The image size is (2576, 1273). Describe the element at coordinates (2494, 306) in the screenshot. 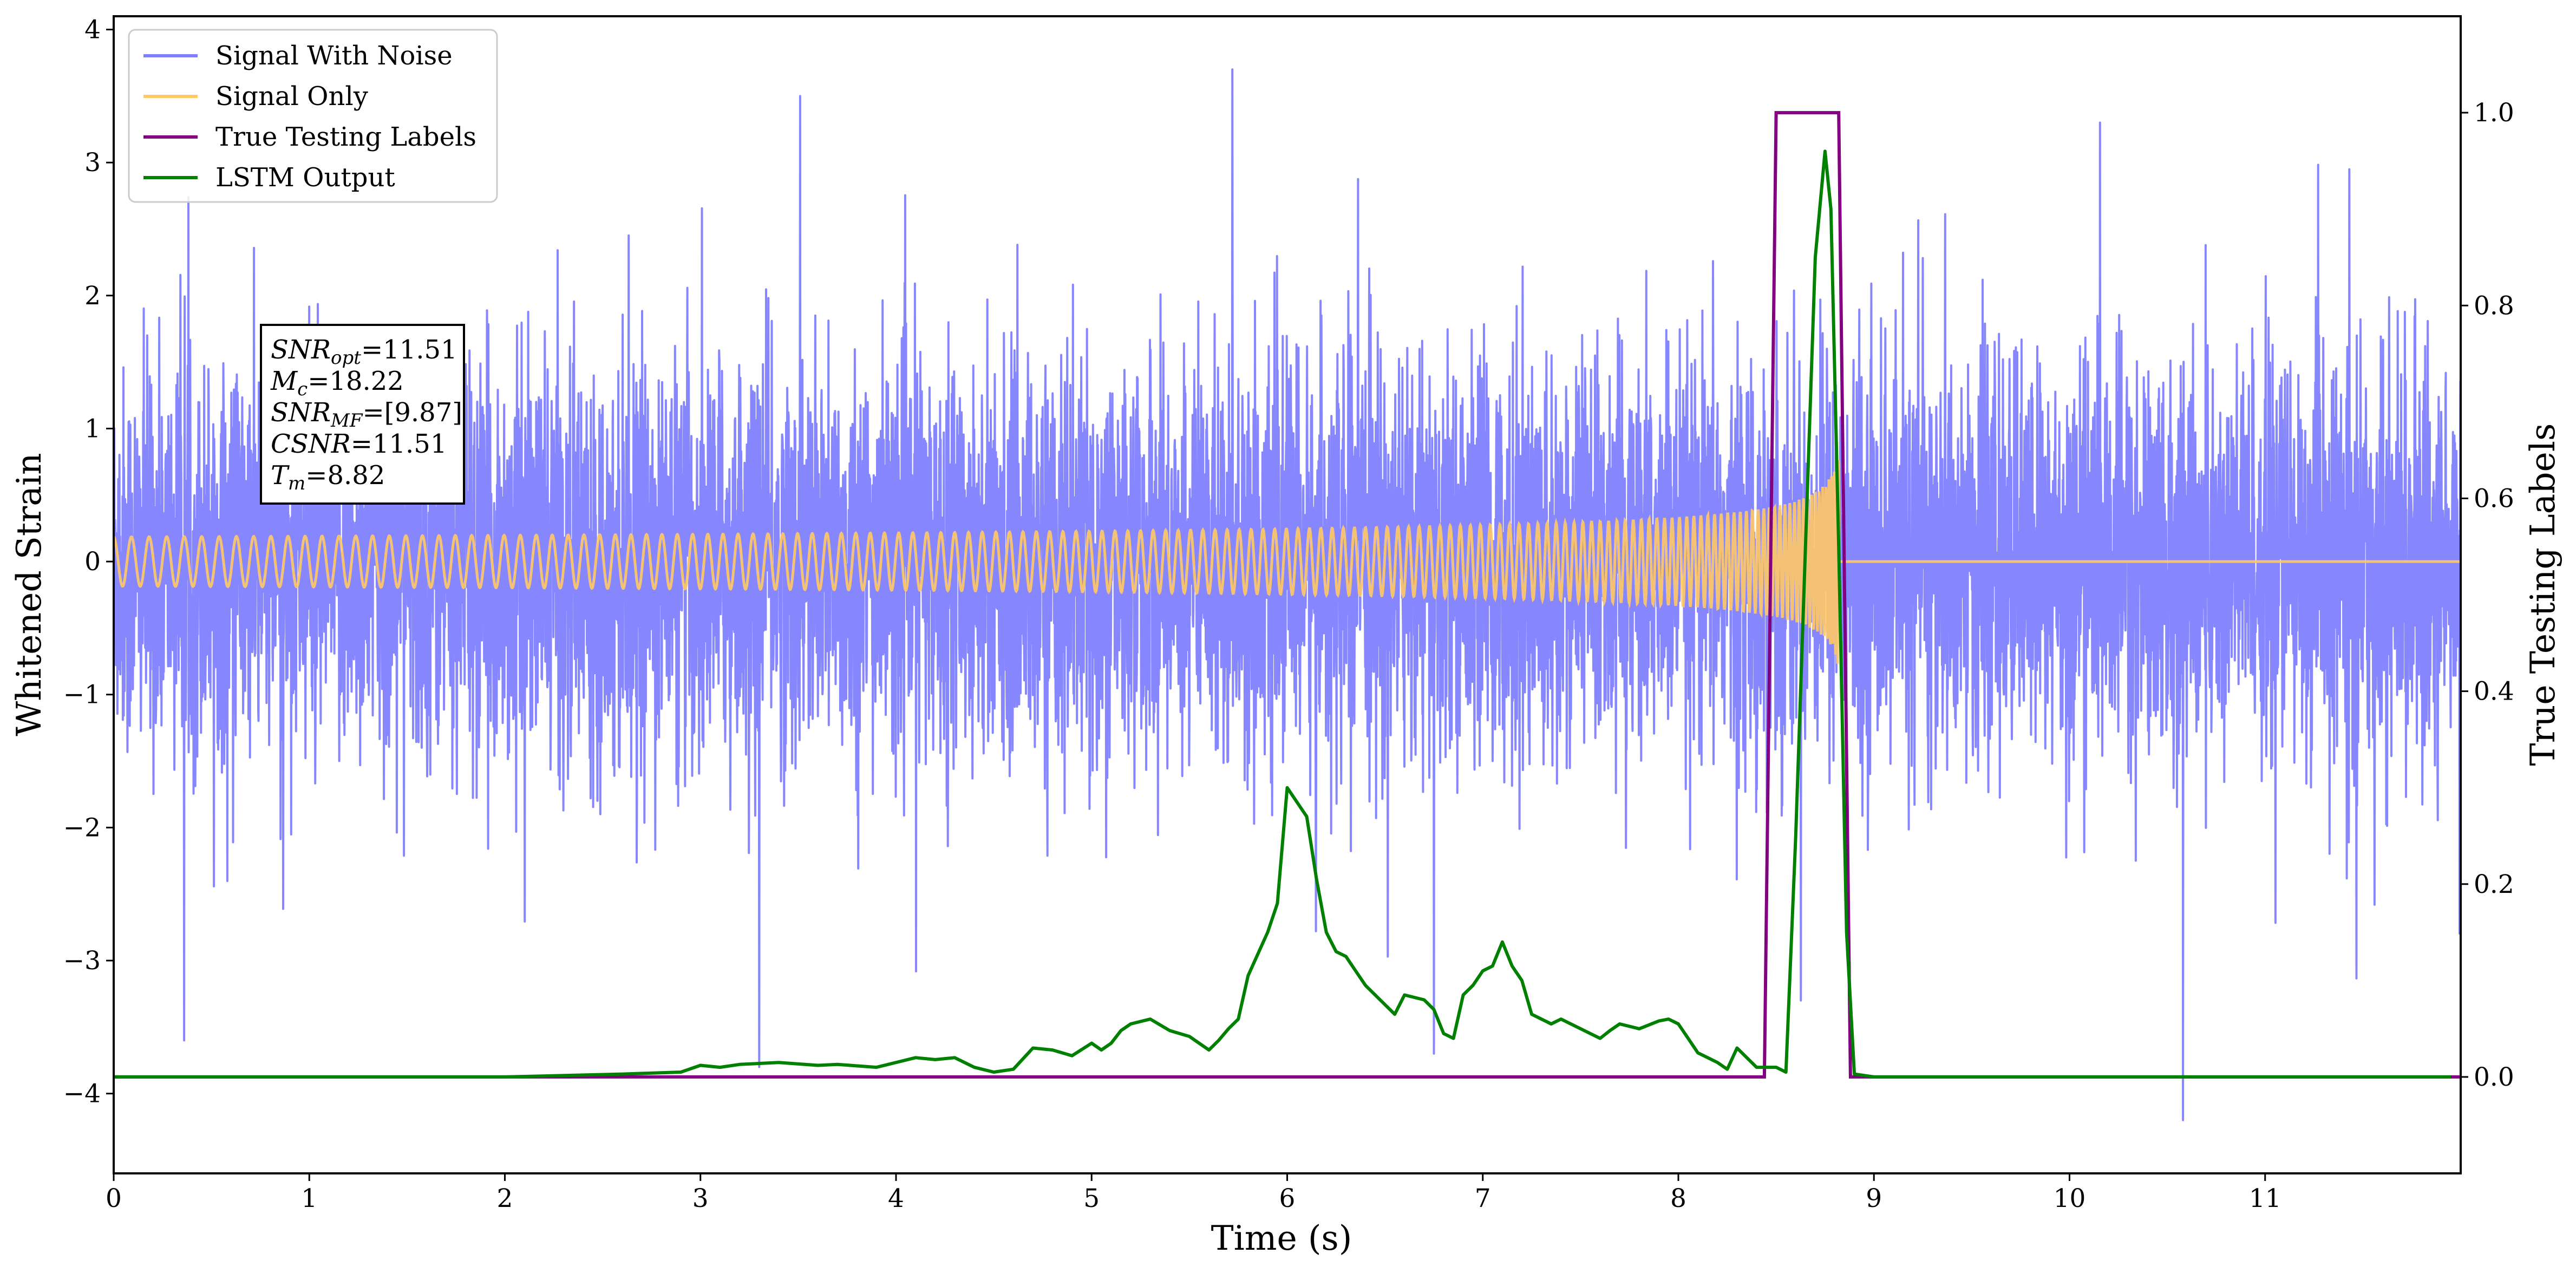

I see `y2-tick-label: 0.8` at that location.